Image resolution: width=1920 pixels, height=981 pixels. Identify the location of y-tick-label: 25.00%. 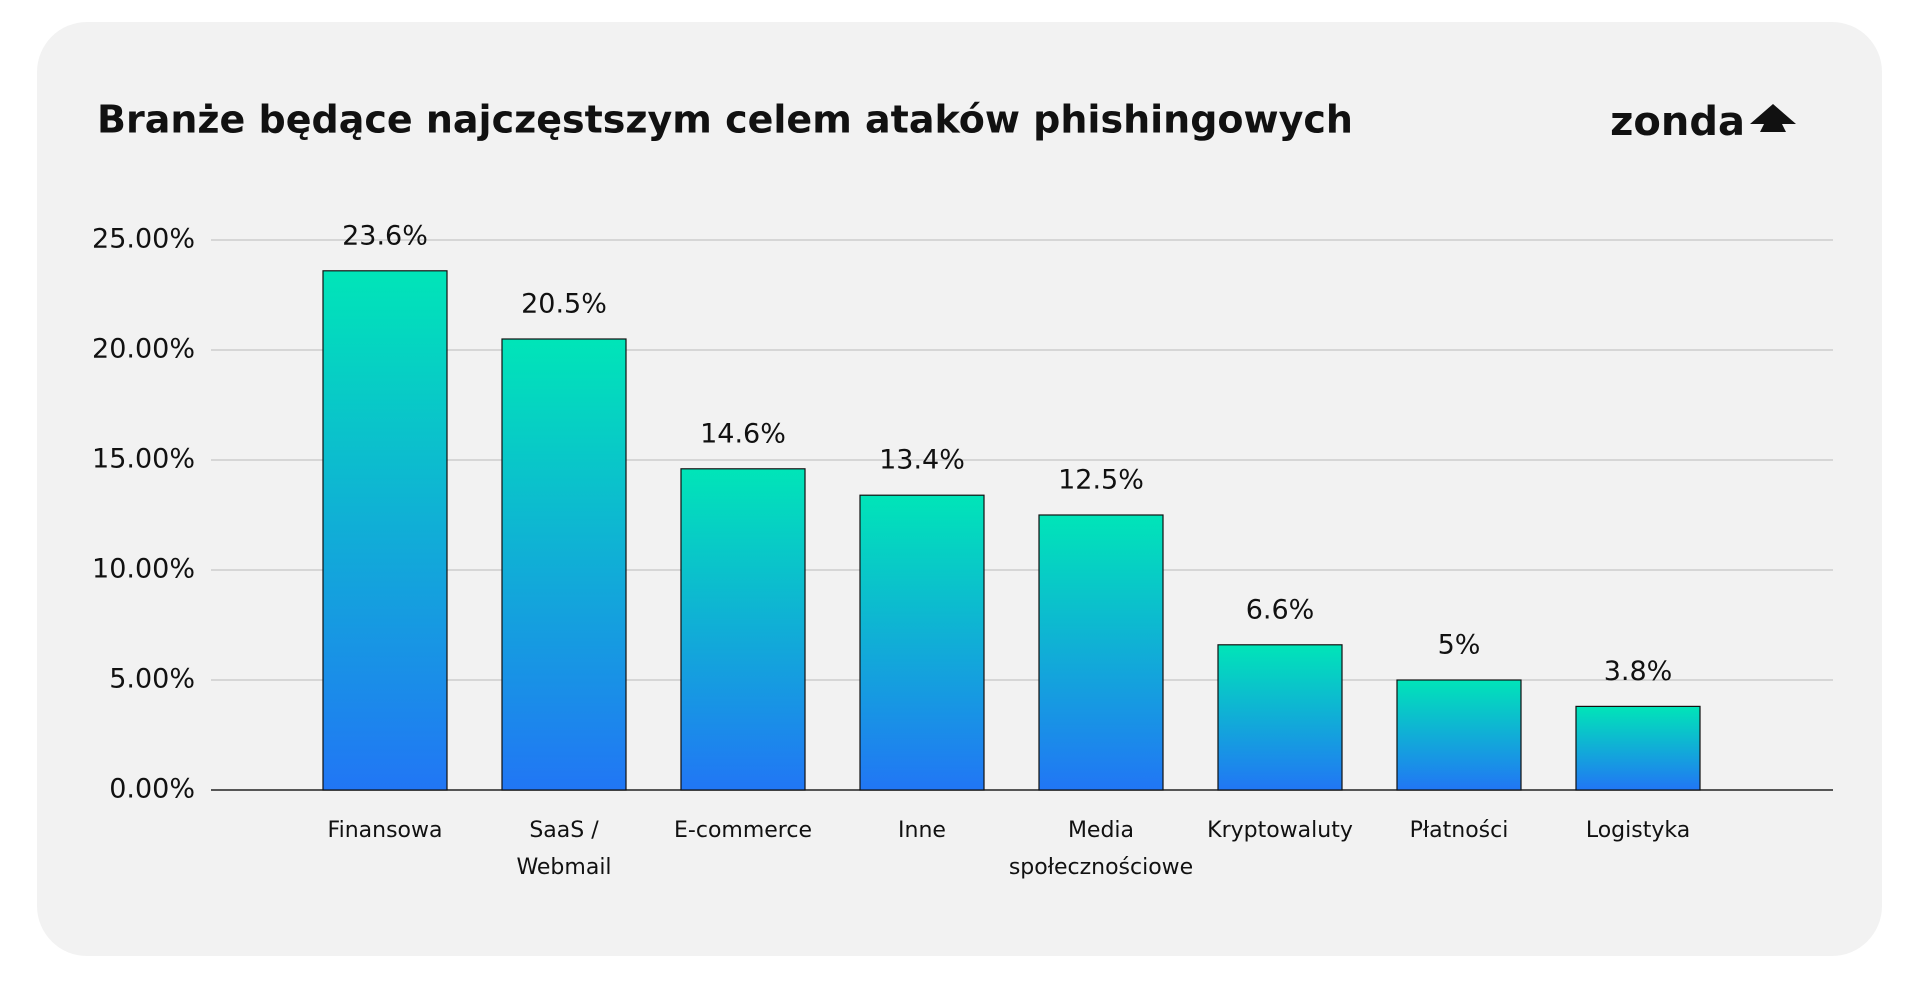
(143, 239).